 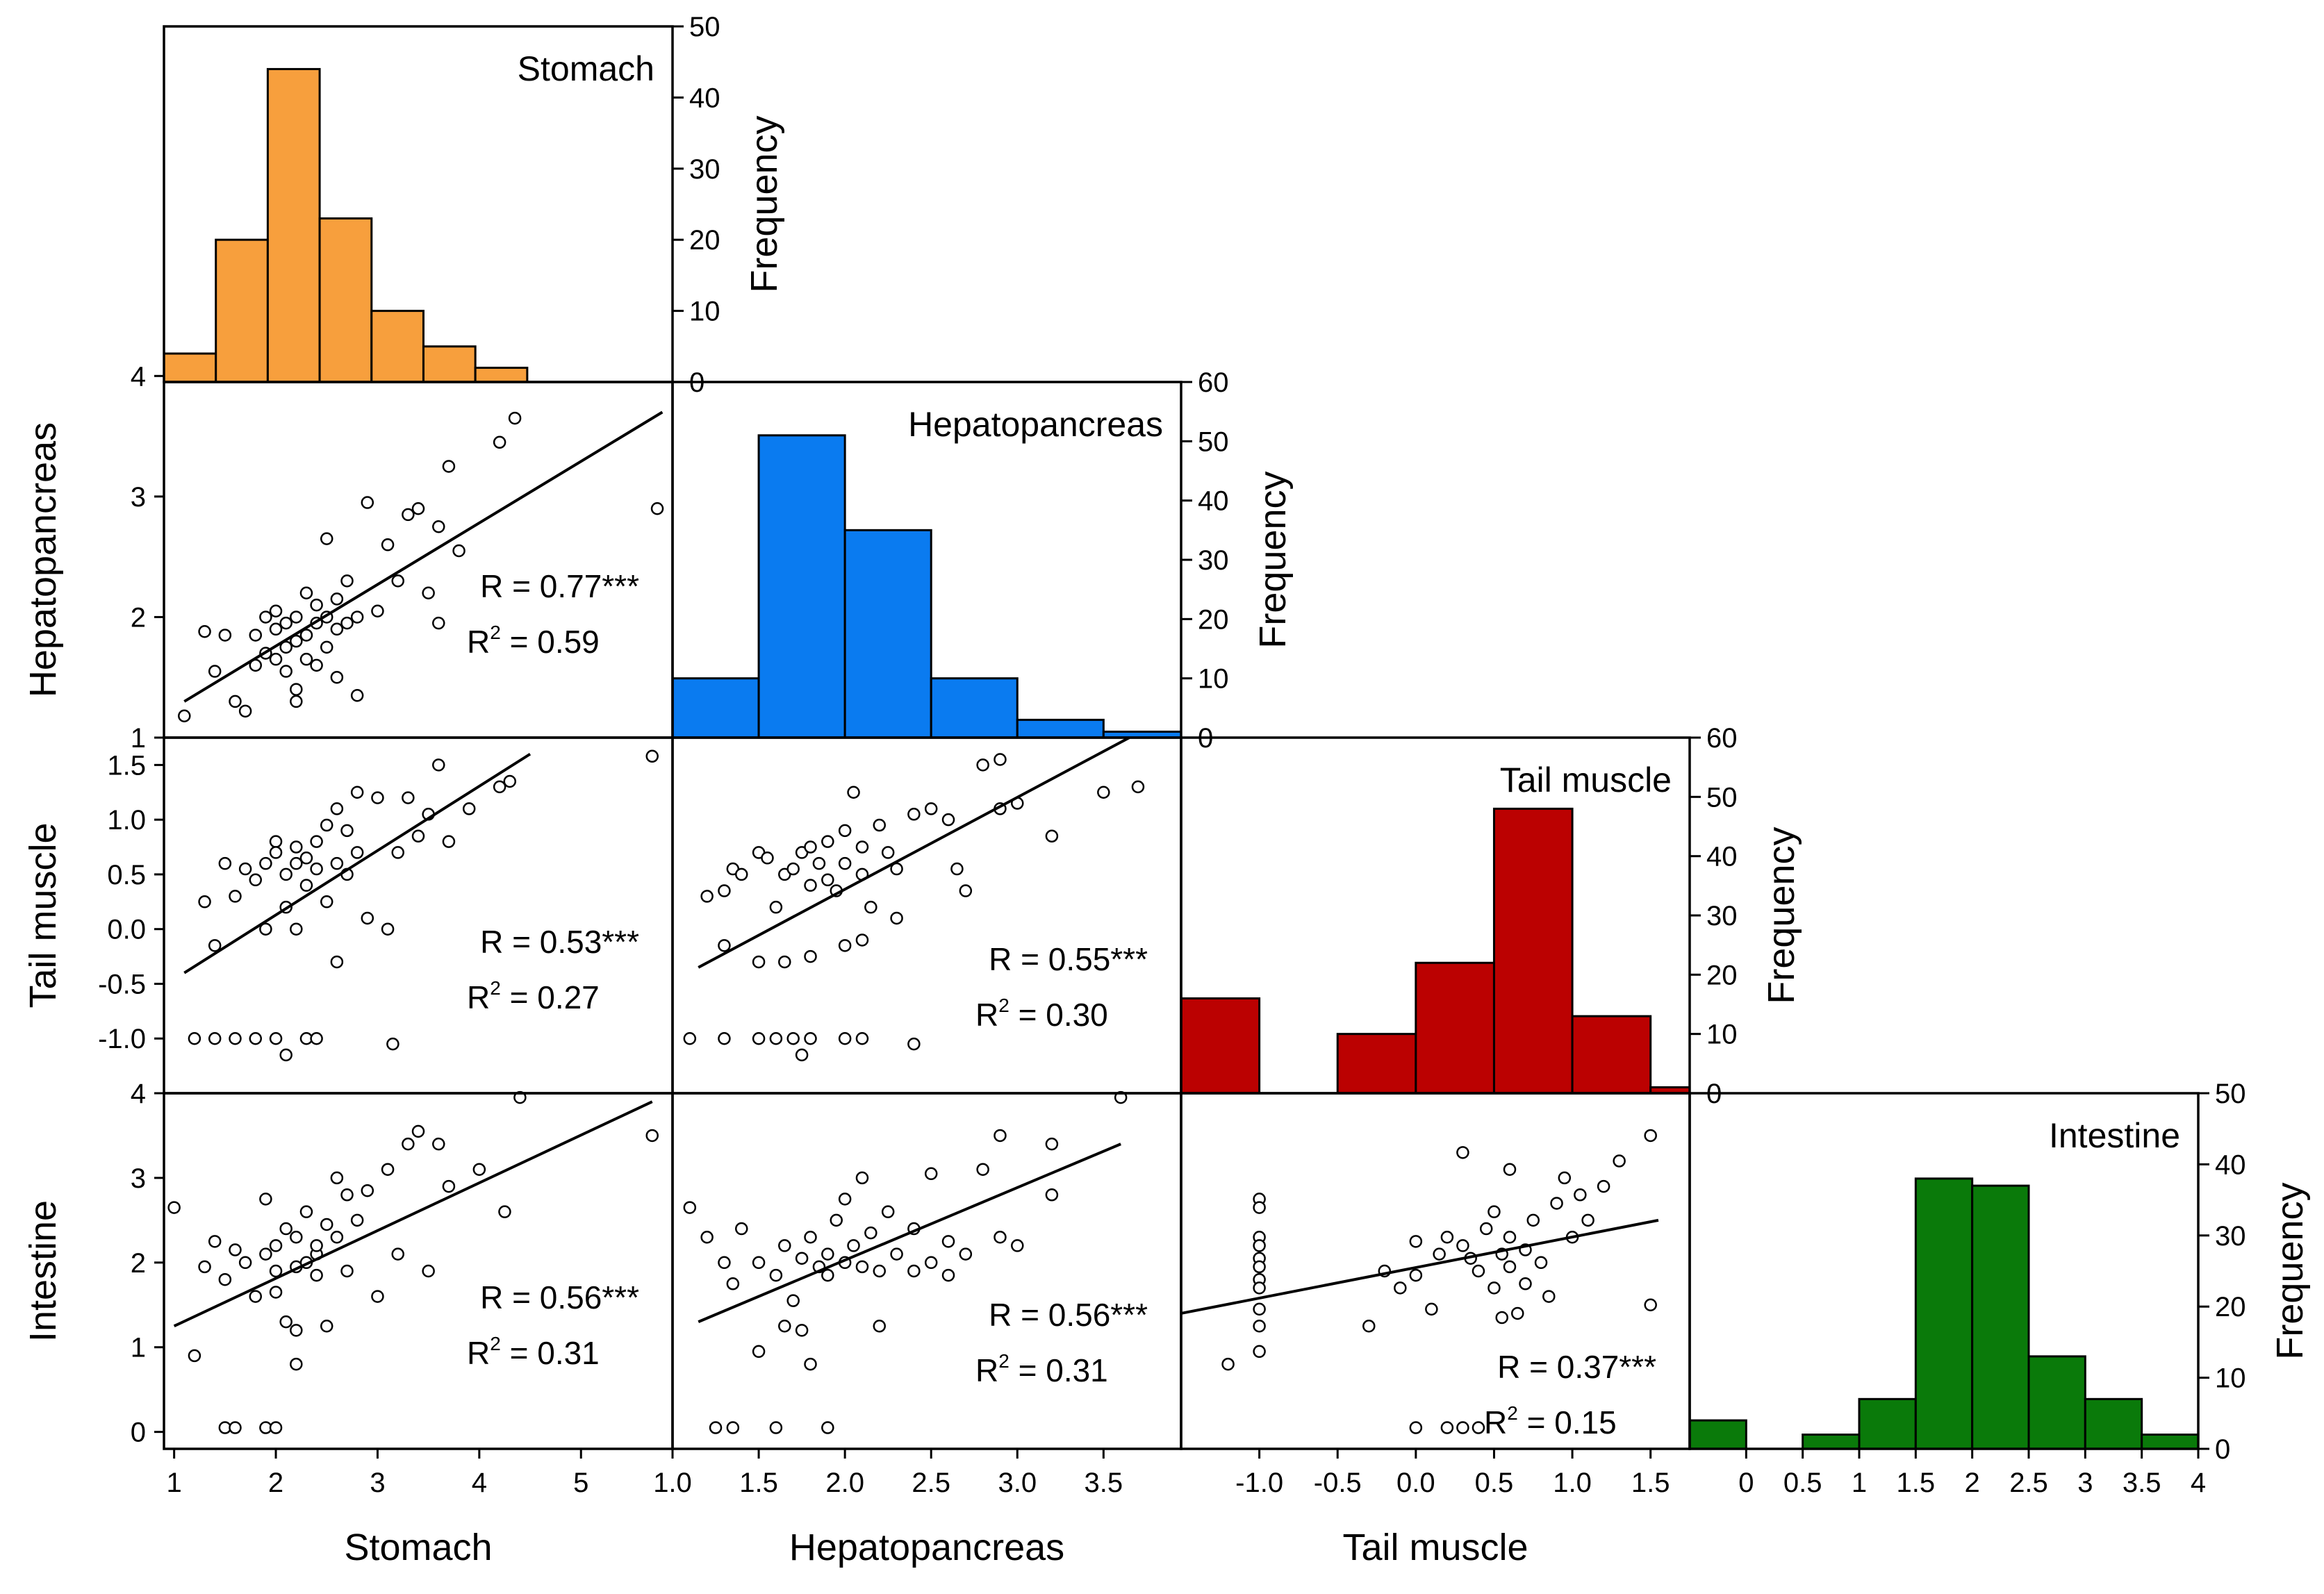 I want to click on y-axis-label: Tail muscle, so click(x=43, y=915).